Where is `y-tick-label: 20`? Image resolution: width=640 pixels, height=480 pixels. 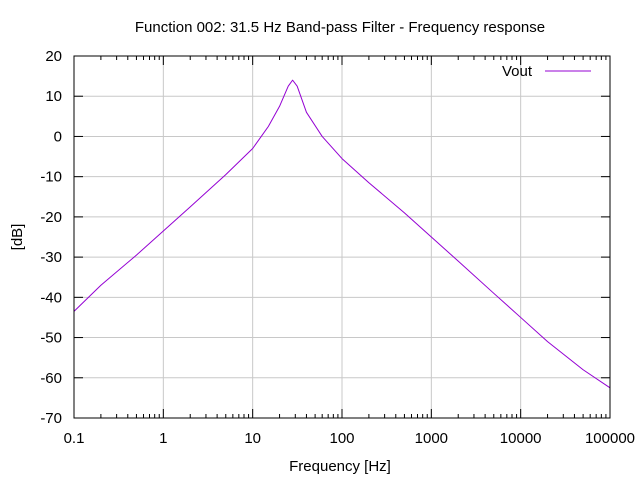
y-tick-label: 20 is located at coordinates (53, 56).